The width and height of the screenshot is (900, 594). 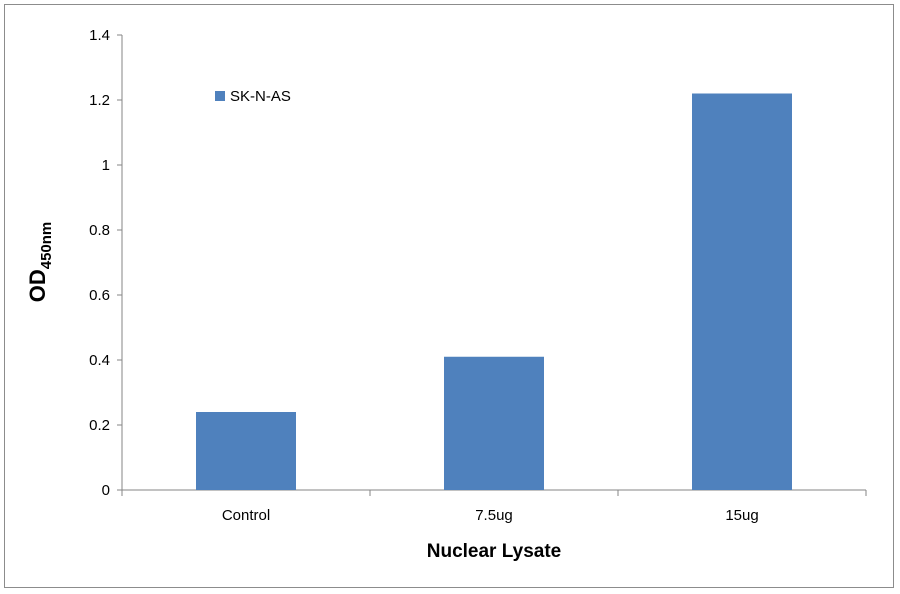 I want to click on y-tick-label: 0.4, so click(x=99, y=360).